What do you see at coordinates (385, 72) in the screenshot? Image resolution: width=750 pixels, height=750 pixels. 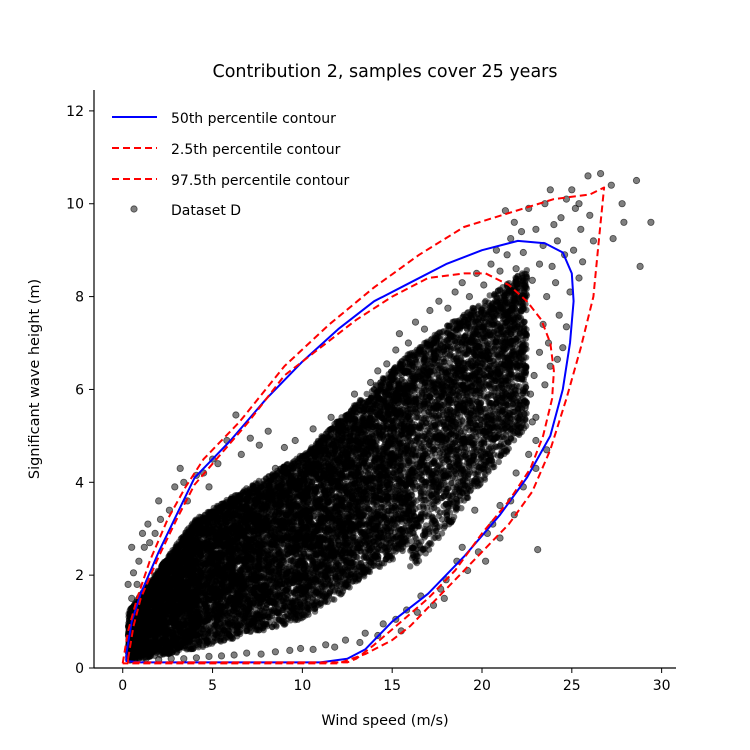 I see `chart-title: Contribution 2, samples cover 25 years` at bounding box center [385, 72].